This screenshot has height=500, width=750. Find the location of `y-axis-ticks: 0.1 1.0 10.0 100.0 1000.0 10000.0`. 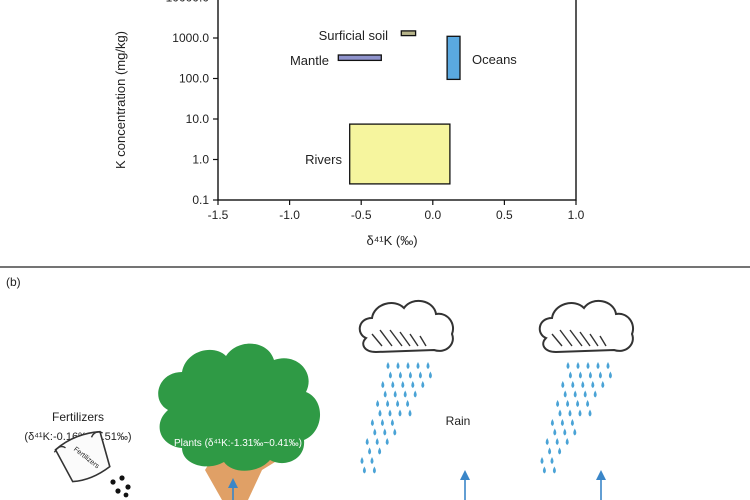

y-axis-ticks: 0.1 1.0 10.0 100.0 1000.0 10000.0 is located at coordinates (192, 103).